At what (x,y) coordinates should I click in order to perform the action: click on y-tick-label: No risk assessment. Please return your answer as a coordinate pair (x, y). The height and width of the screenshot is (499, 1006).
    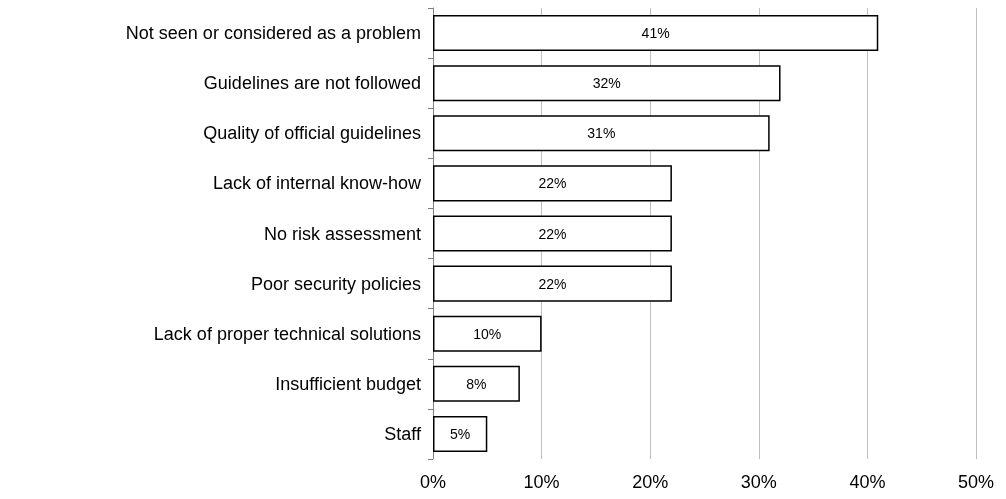
    Looking at the image, I should click on (342, 233).